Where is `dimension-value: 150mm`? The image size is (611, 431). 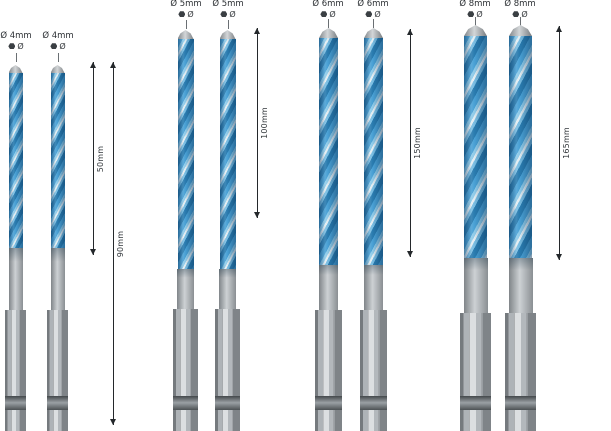
dimension-value: 150mm is located at coordinates (417, 143).